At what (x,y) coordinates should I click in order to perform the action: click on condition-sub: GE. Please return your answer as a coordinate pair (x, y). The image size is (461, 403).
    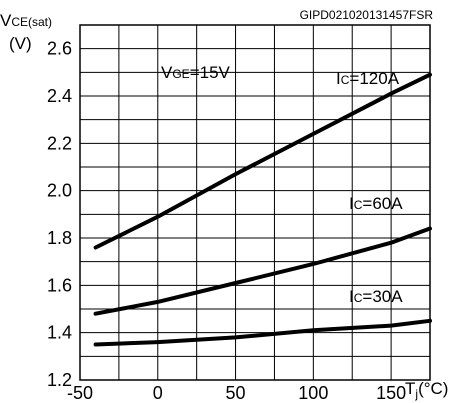
    Looking at the image, I should click on (180, 74).